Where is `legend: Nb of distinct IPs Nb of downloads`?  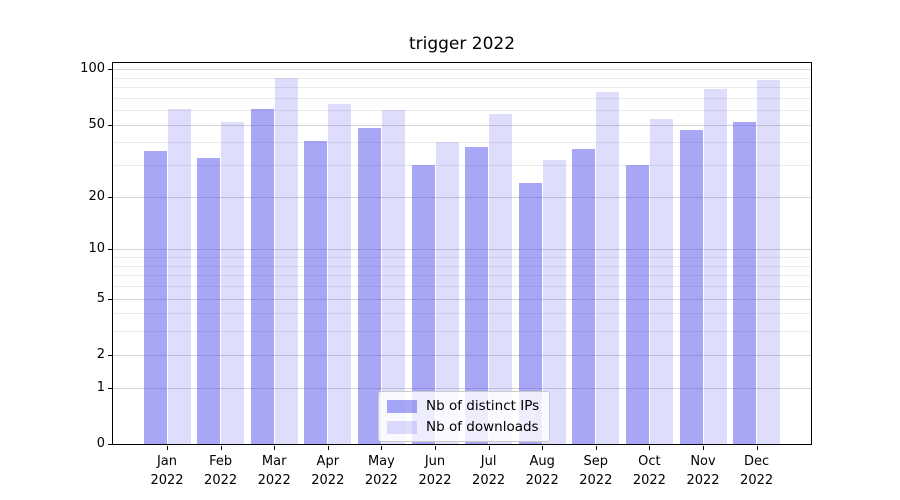 legend: Nb of distinct IPs Nb of downloads is located at coordinates (464, 416).